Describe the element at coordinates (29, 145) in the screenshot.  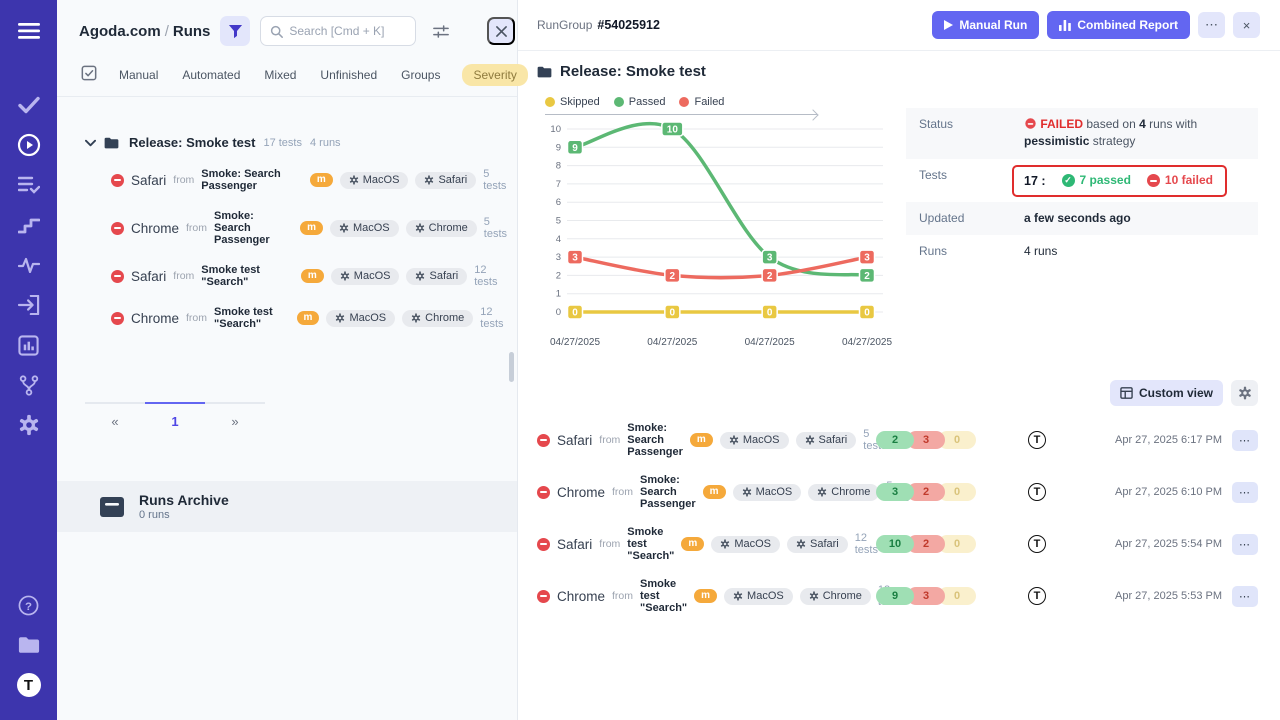
I see `sidebar-item-runs` at that location.